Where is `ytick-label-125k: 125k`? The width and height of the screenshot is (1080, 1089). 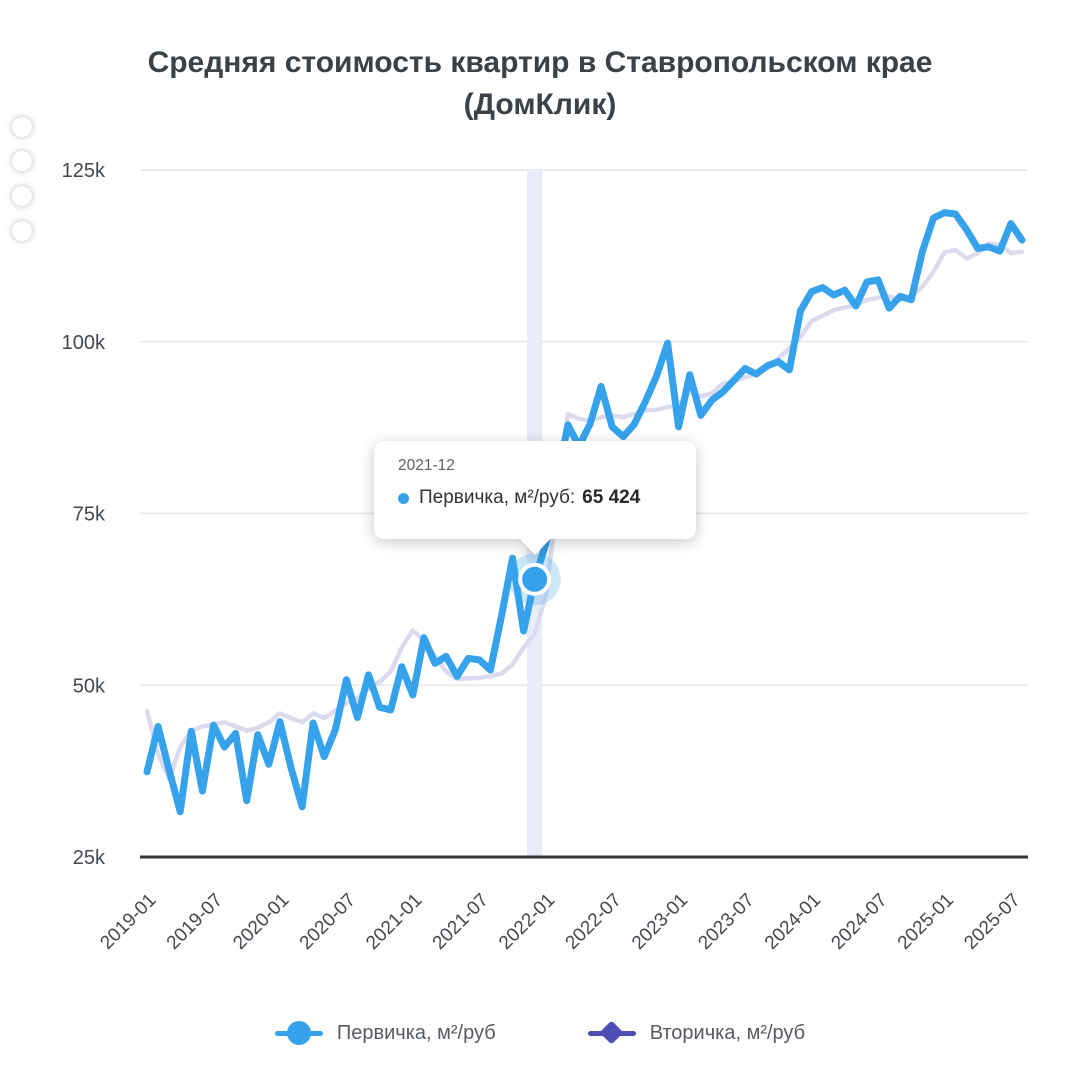 ytick-label-125k: 125k is located at coordinates (84, 171).